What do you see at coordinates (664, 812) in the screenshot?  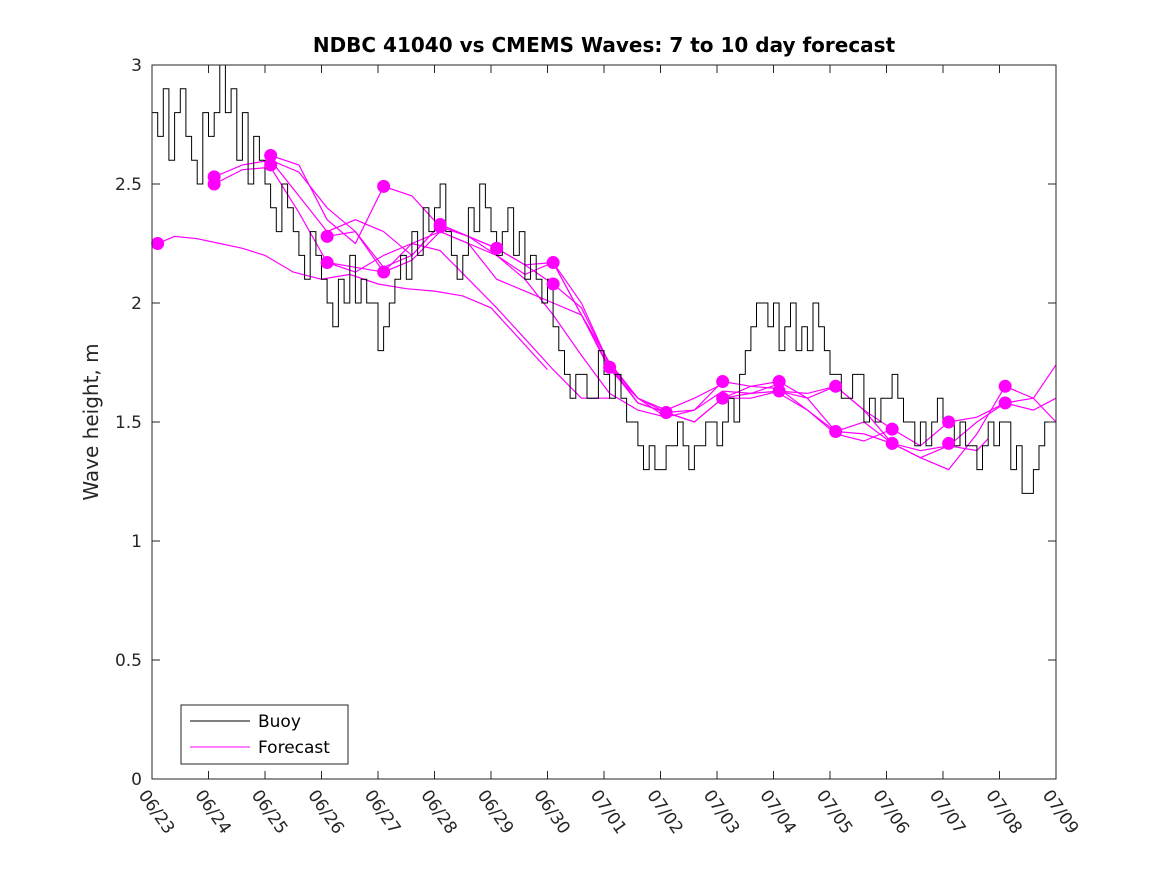 I see `x-tick-label: 07/02` at bounding box center [664, 812].